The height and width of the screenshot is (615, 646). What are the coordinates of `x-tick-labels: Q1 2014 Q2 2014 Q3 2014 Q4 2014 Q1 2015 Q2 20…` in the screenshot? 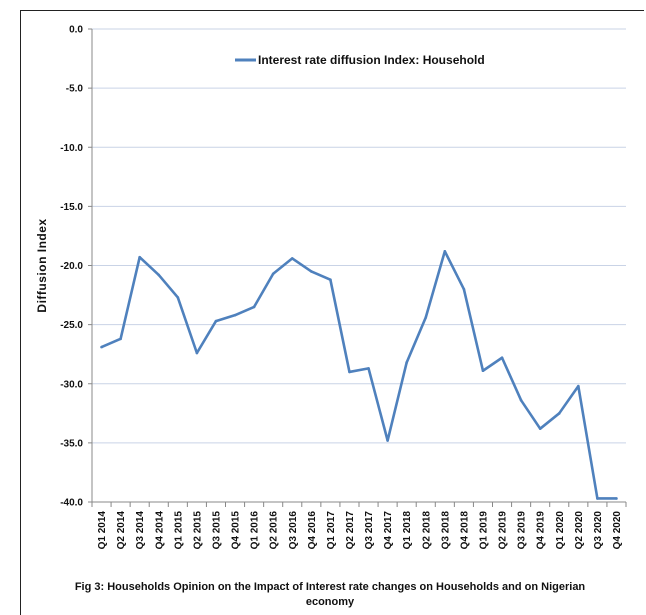 It's located at (360, 530).